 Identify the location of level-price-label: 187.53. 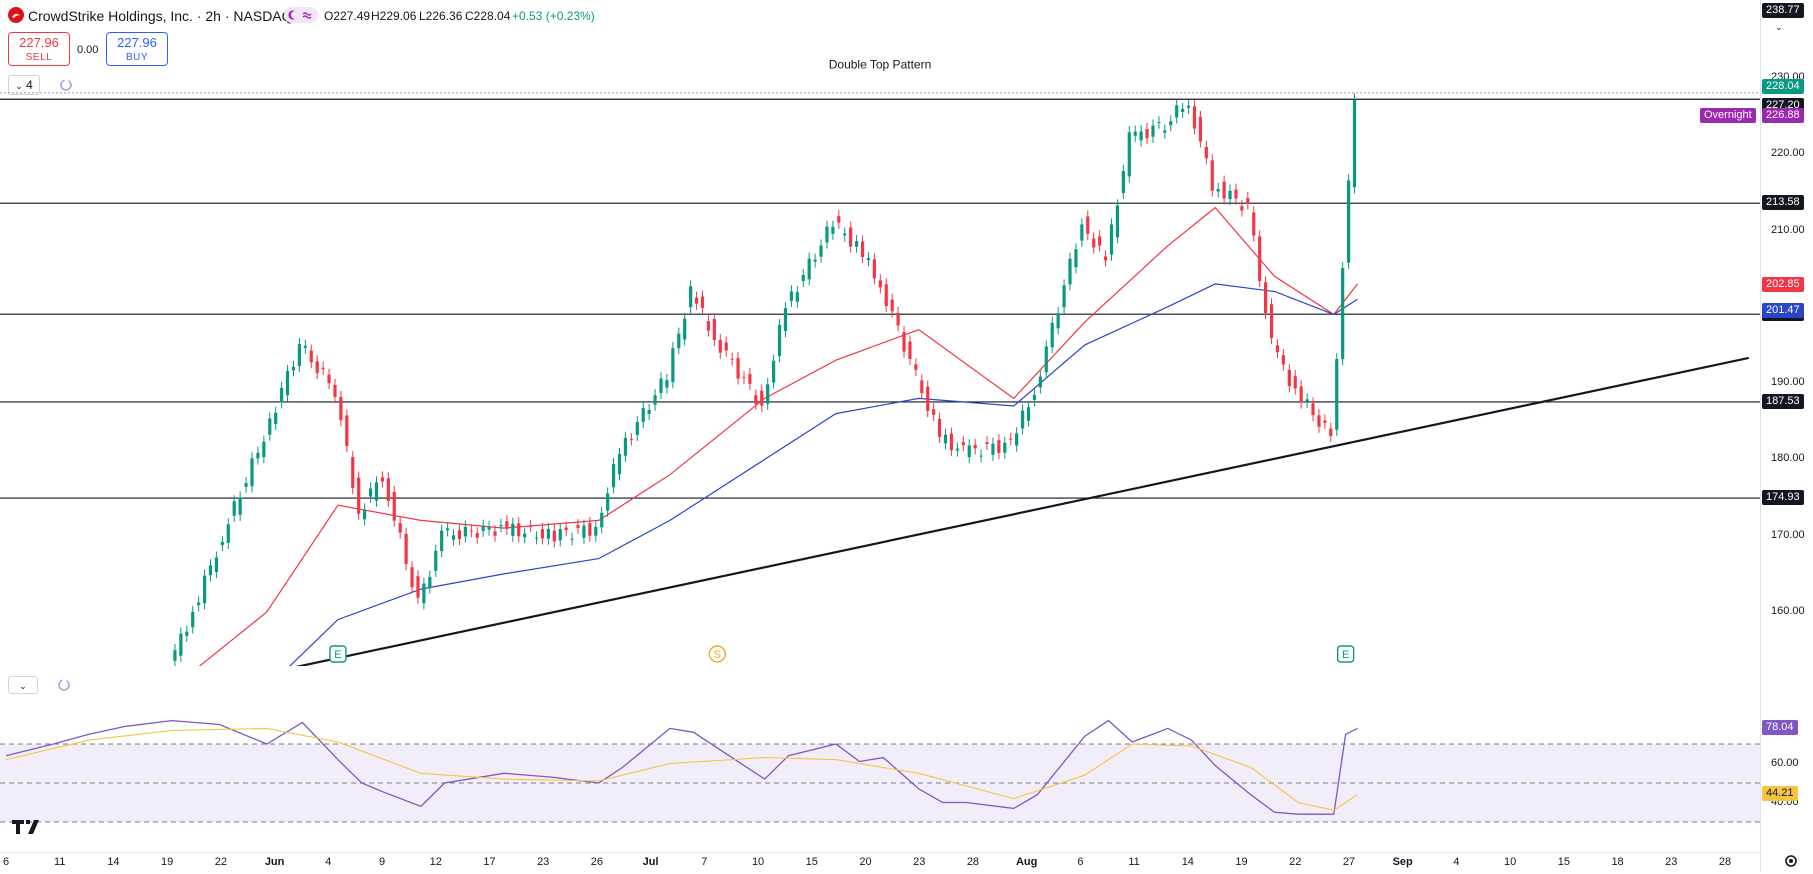
(1783, 401).